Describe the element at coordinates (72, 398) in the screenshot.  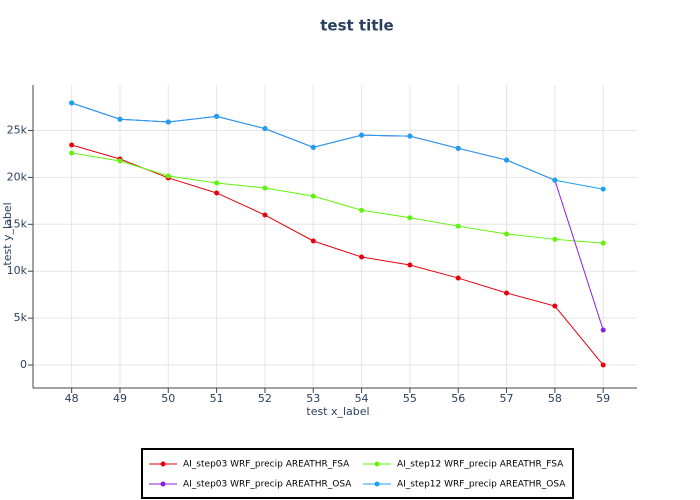
I see `x-tick-label: 48` at that location.